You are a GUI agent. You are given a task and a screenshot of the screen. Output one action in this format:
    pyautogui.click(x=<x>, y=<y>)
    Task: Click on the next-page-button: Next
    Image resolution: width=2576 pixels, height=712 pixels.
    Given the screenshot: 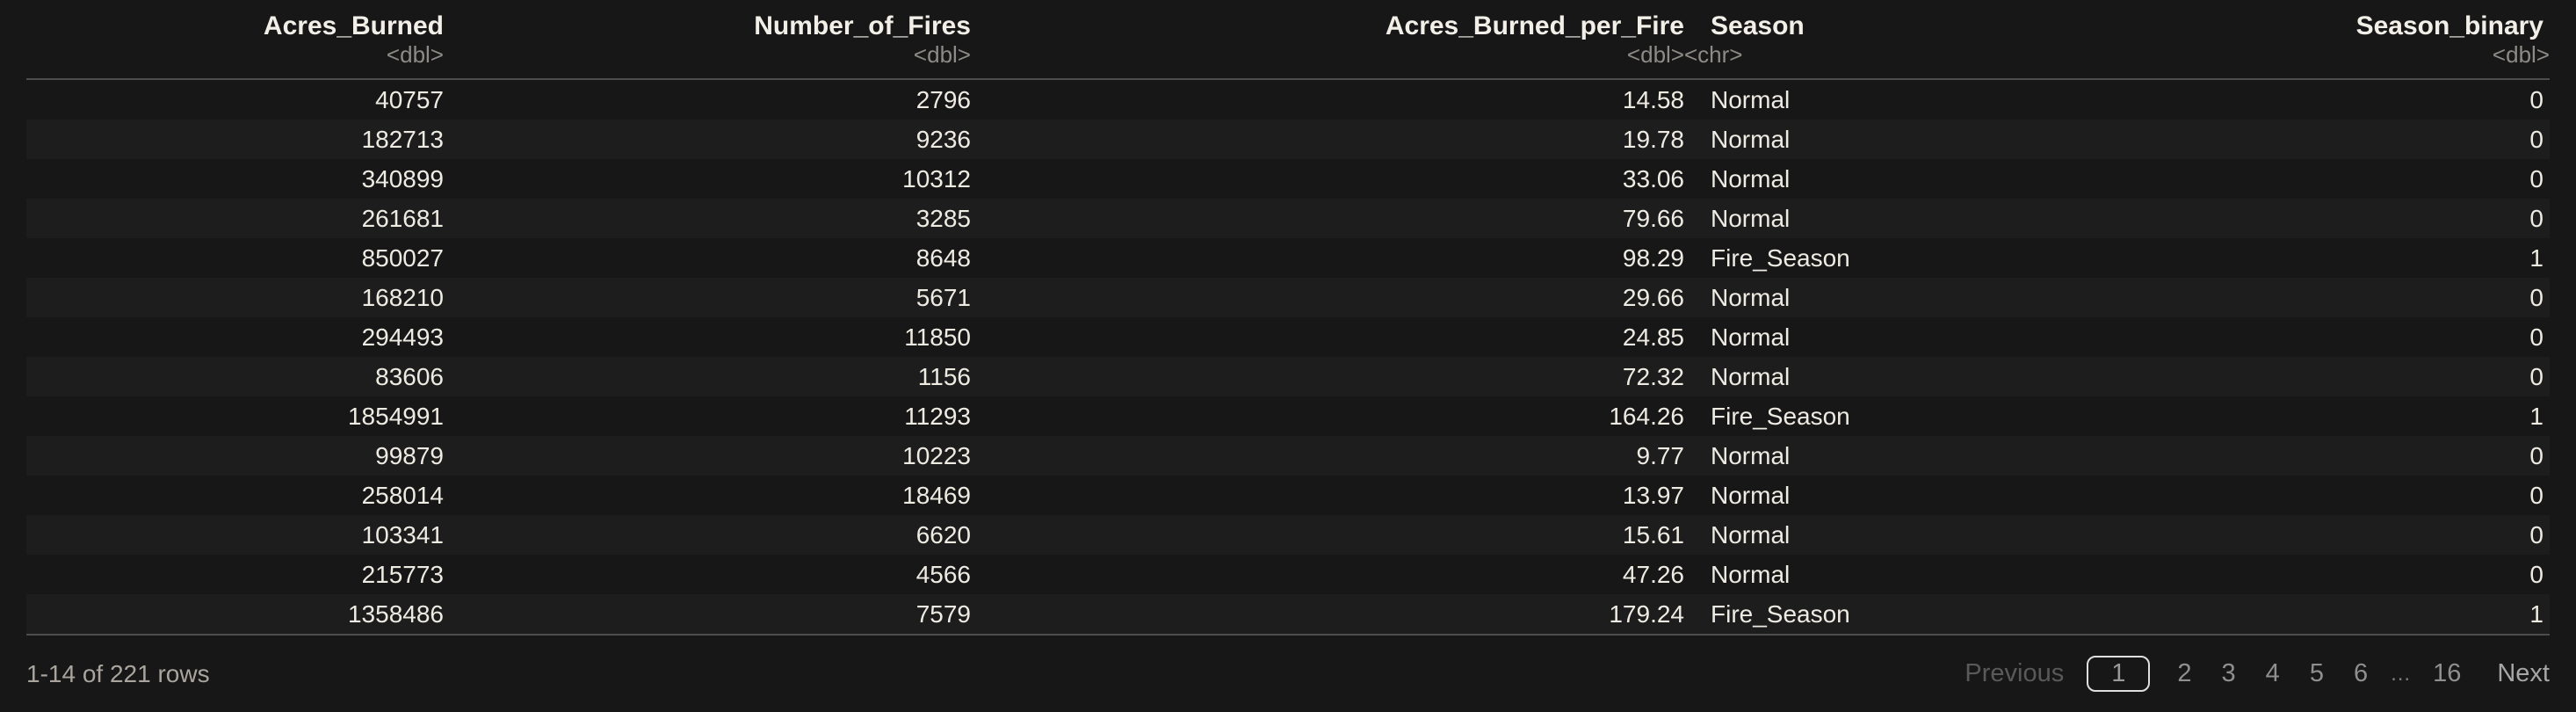 What is the action you would take?
    pyautogui.click(x=2523, y=673)
    